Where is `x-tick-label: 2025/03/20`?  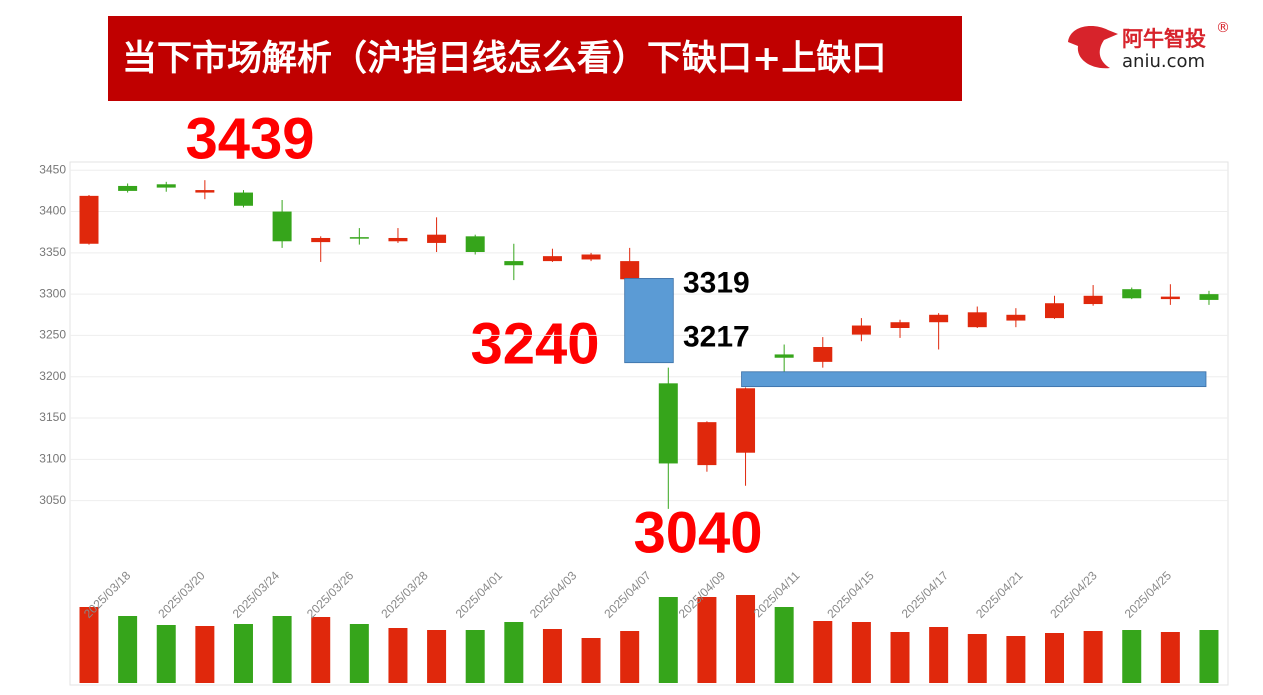
x-tick-label: 2025/03/20 is located at coordinates (181, 594).